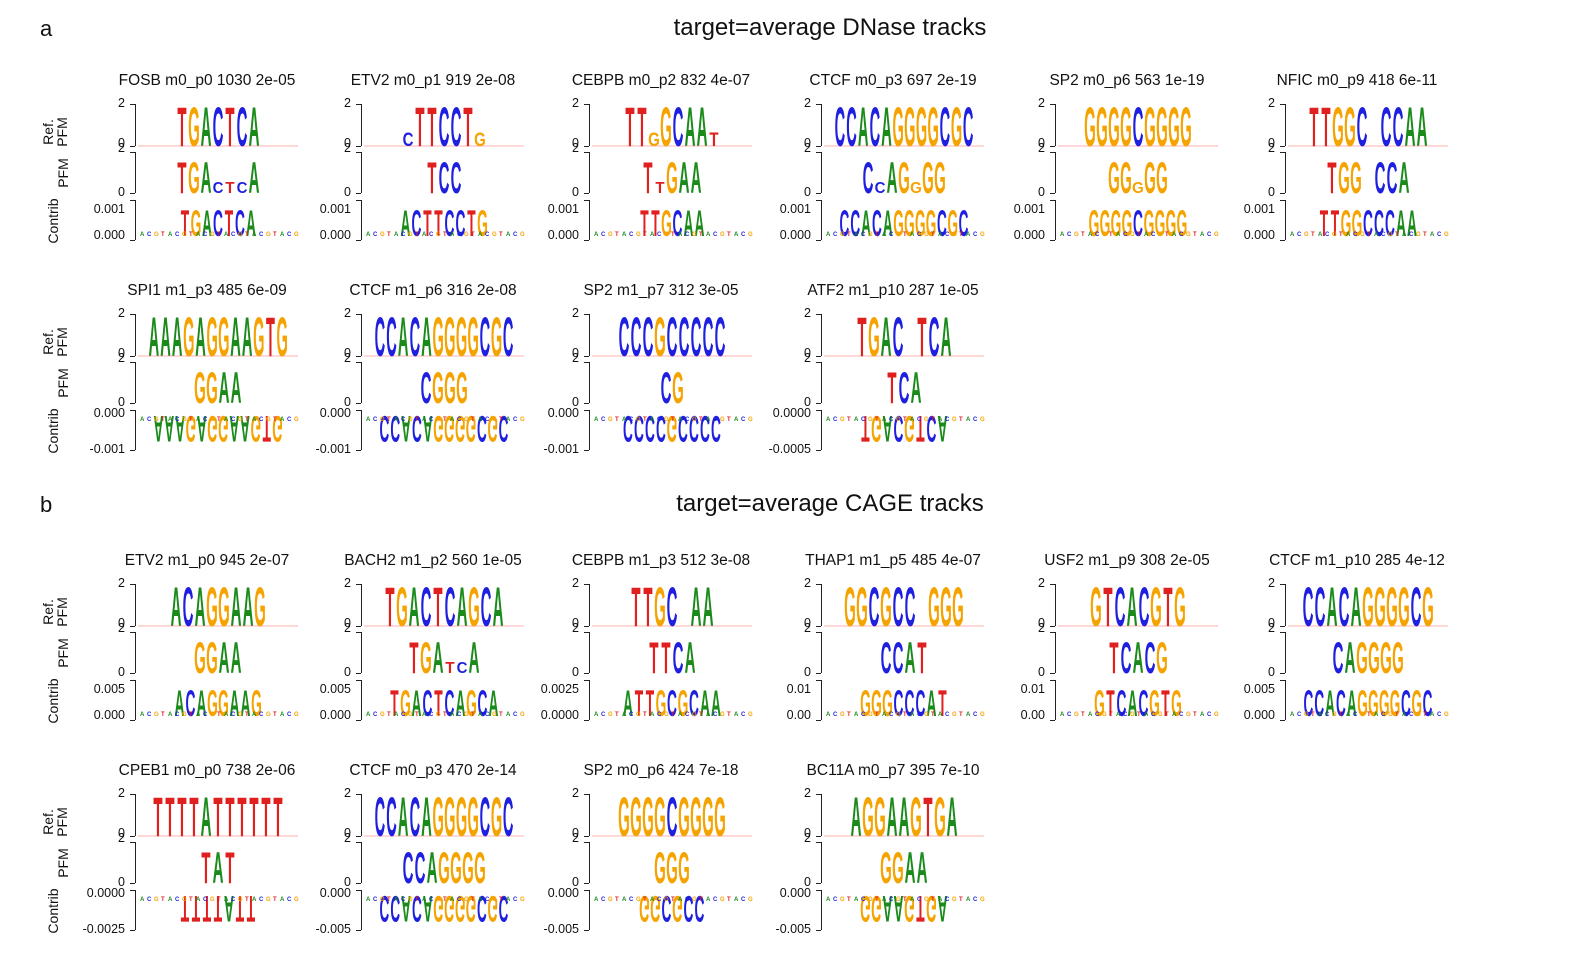 This screenshot has width=1594, height=972. Describe the element at coordinates (333, 929) in the screenshot. I see `contrib-tick-label-bottom: -0.005` at that location.